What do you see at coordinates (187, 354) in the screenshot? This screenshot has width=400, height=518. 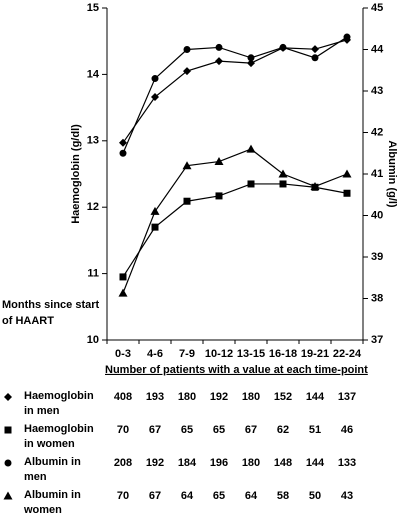 I see `x-tick-label: 7-9` at bounding box center [187, 354].